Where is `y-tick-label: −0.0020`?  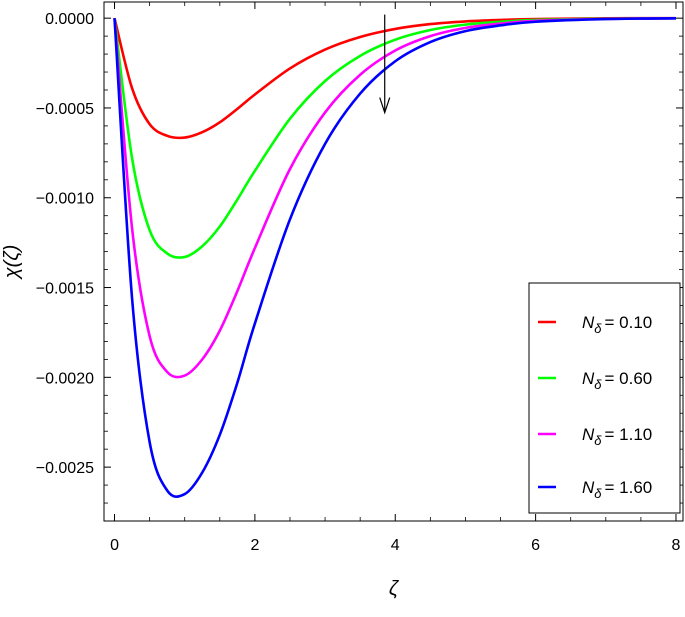
y-tick-label: −0.0020 is located at coordinates (65, 378).